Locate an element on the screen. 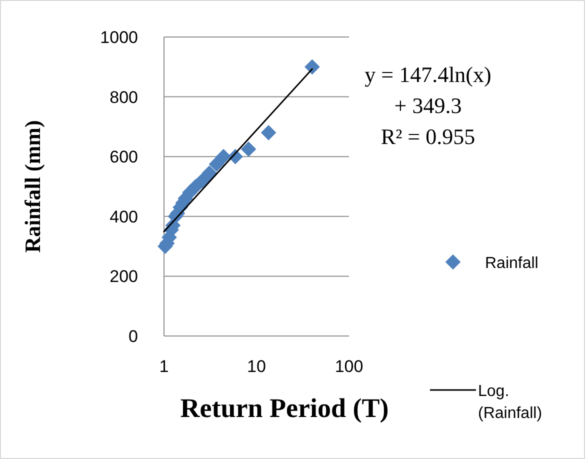 This screenshot has width=585, height=459. text: R² = 0.955 is located at coordinates (428, 136).